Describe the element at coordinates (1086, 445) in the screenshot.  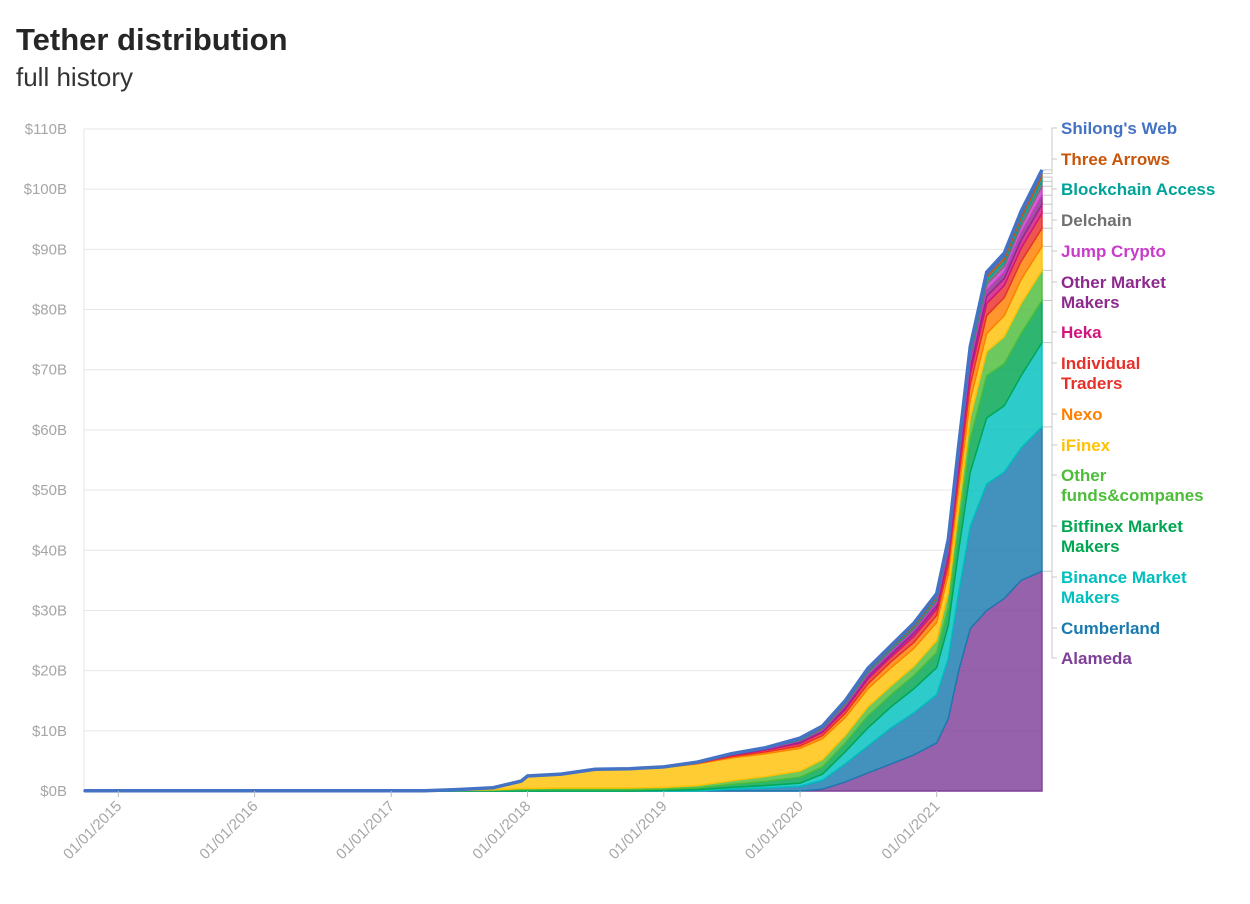
I see `legend-label: iFinex` at that location.